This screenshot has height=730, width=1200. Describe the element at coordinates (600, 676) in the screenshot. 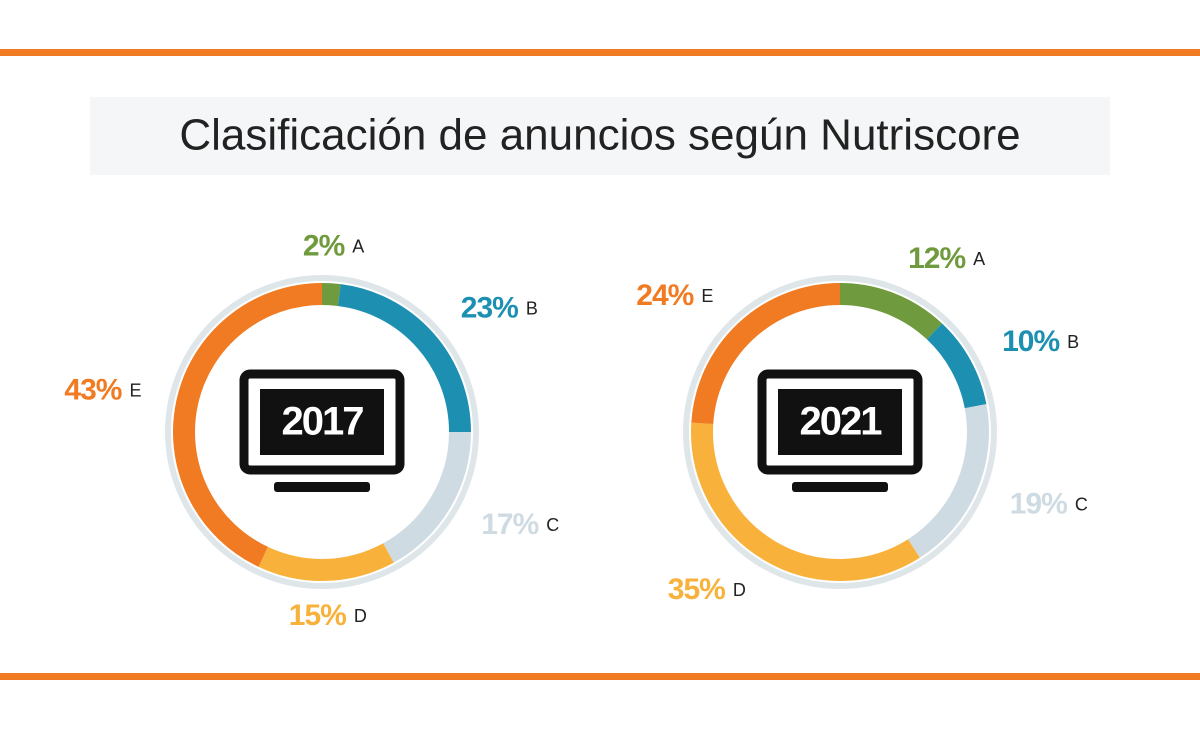

I see `bottom-rule` at that location.